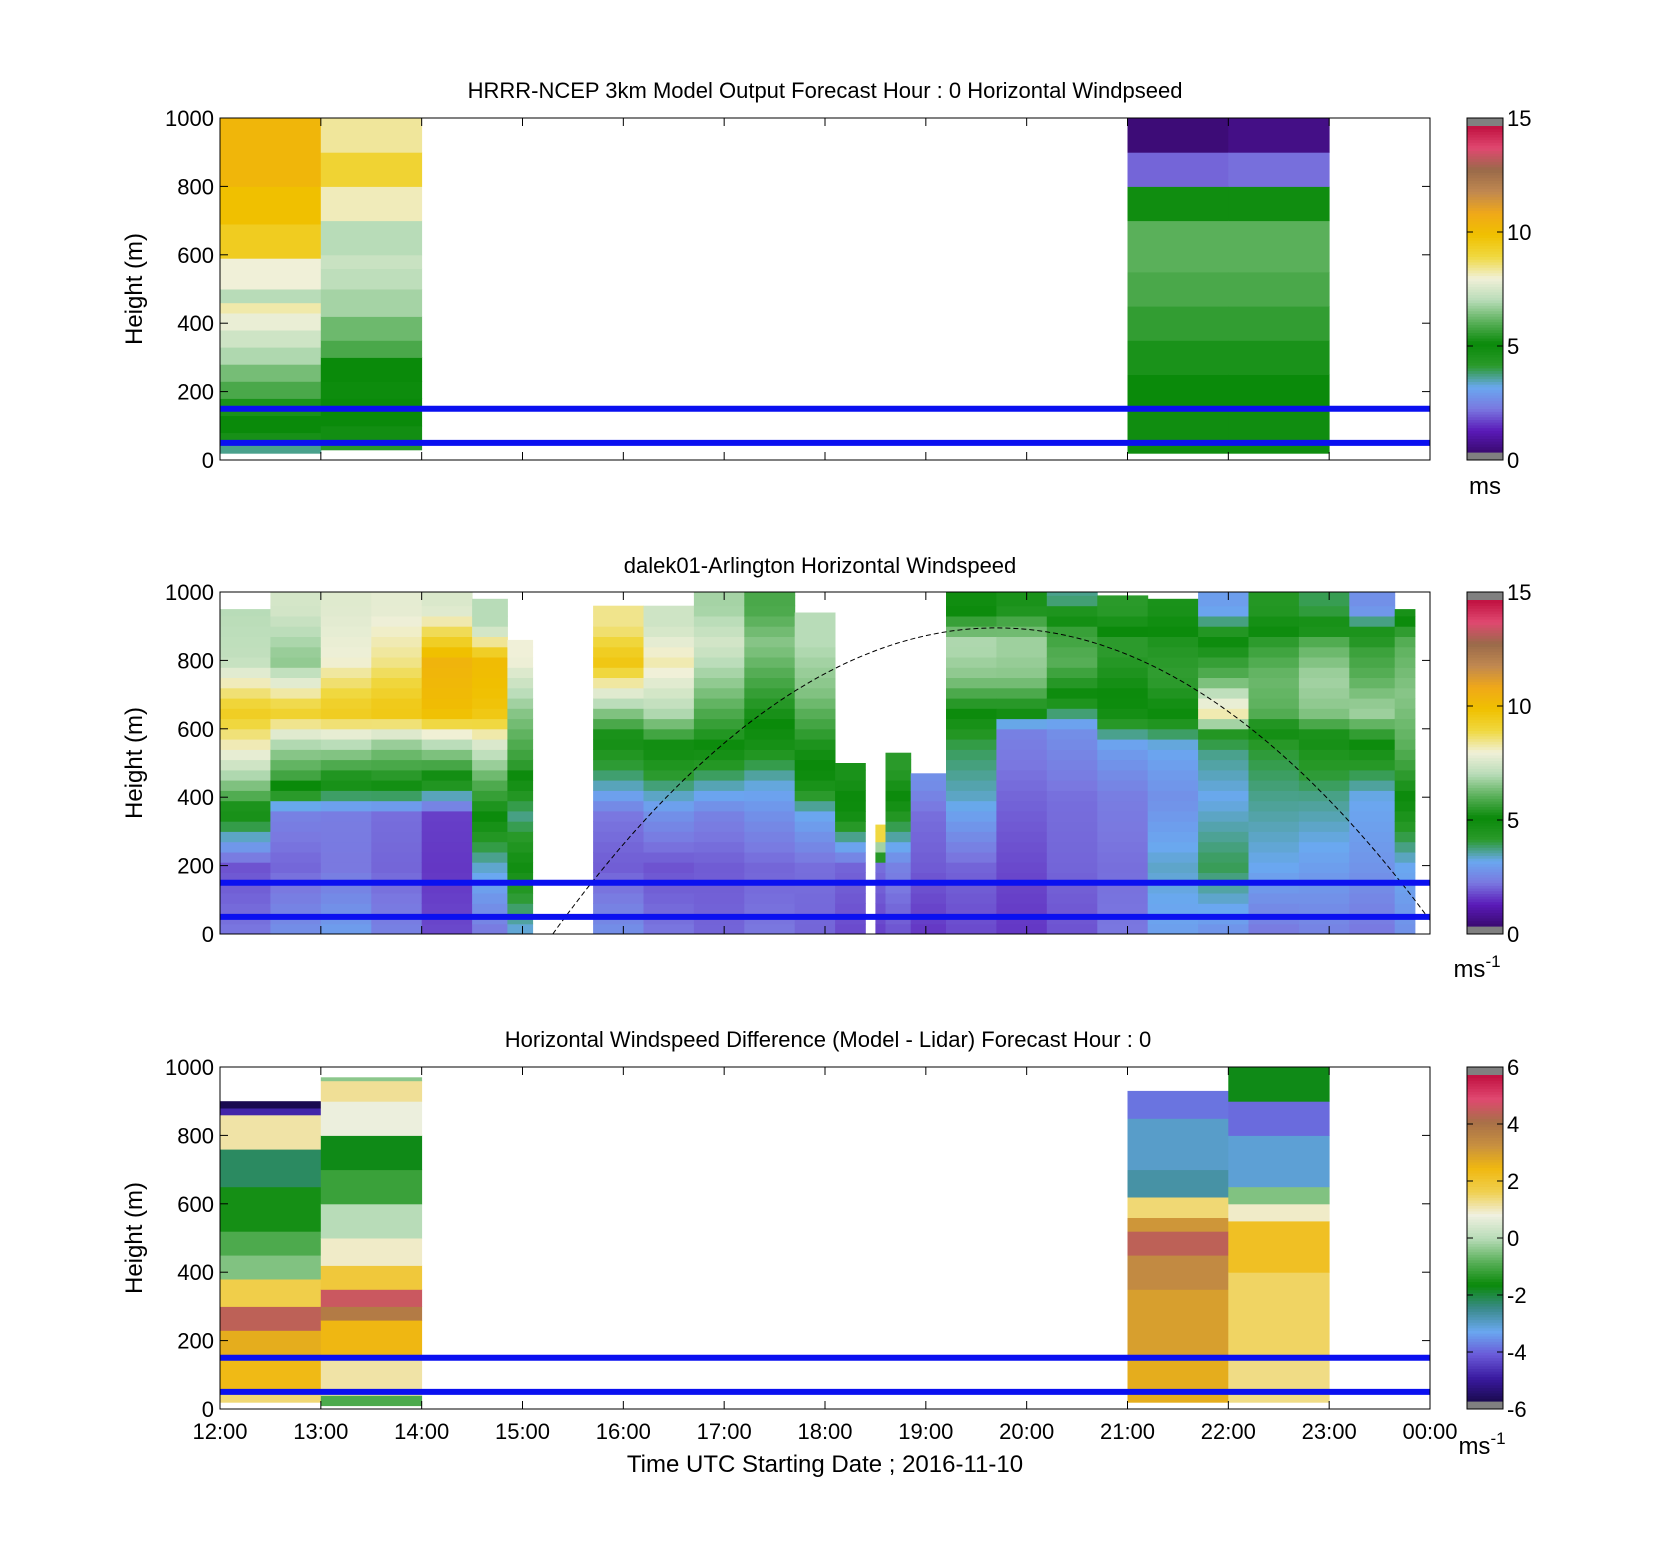 This screenshot has width=1680, height=1561. Describe the element at coordinates (825, 425) in the screenshot. I see `reference-lines` at that location.